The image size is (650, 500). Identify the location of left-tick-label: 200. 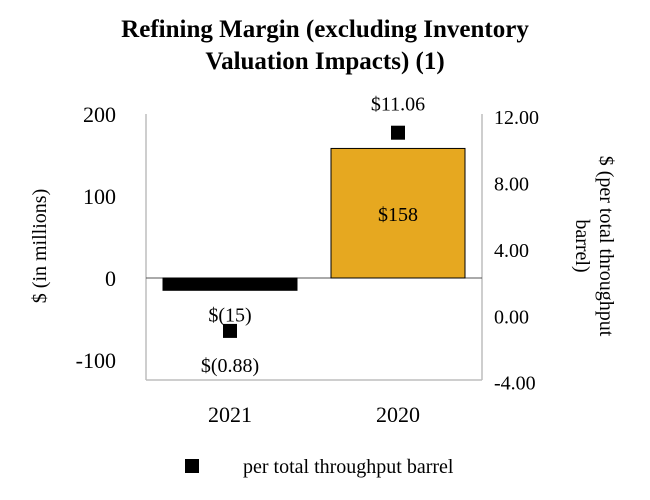
(99, 114).